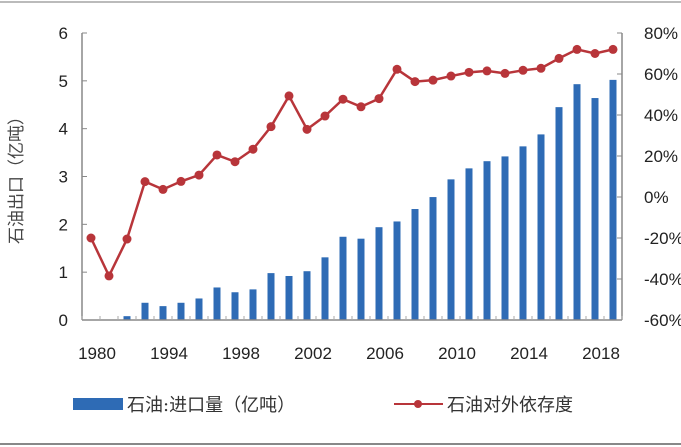  What do you see at coordinates (97, 353) in the screenshot?
I see `x-tick-label: 1980` at bounding box center [97, 353].